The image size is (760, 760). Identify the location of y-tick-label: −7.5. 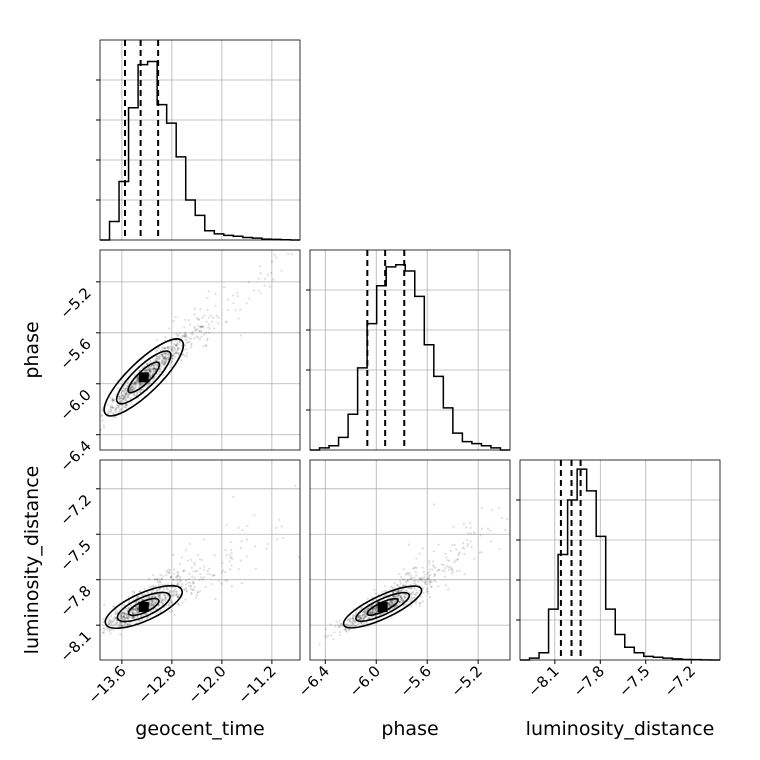
(75, 555).